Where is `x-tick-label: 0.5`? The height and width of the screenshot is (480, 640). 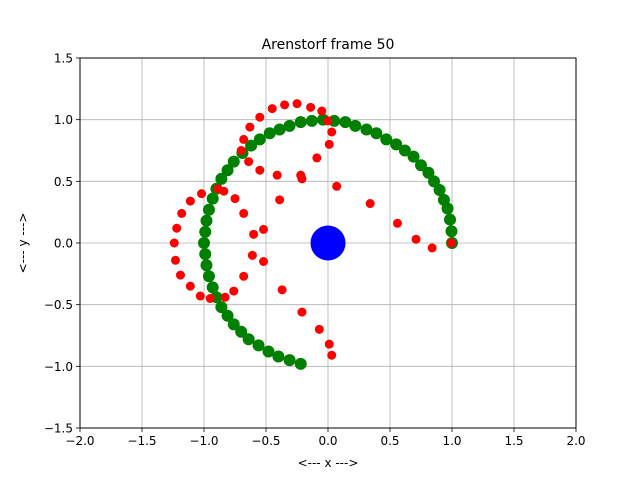 x-tick-label: 0.5 is located at coordinates (389, 441).